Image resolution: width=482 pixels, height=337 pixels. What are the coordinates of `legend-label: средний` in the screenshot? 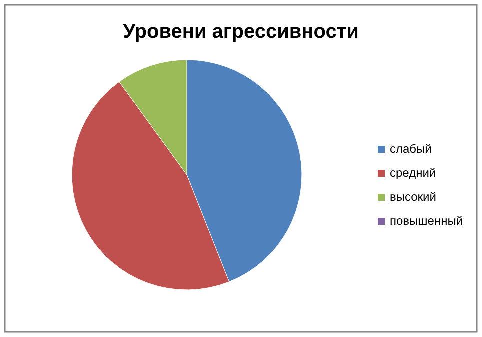 It's located at (413, 173).